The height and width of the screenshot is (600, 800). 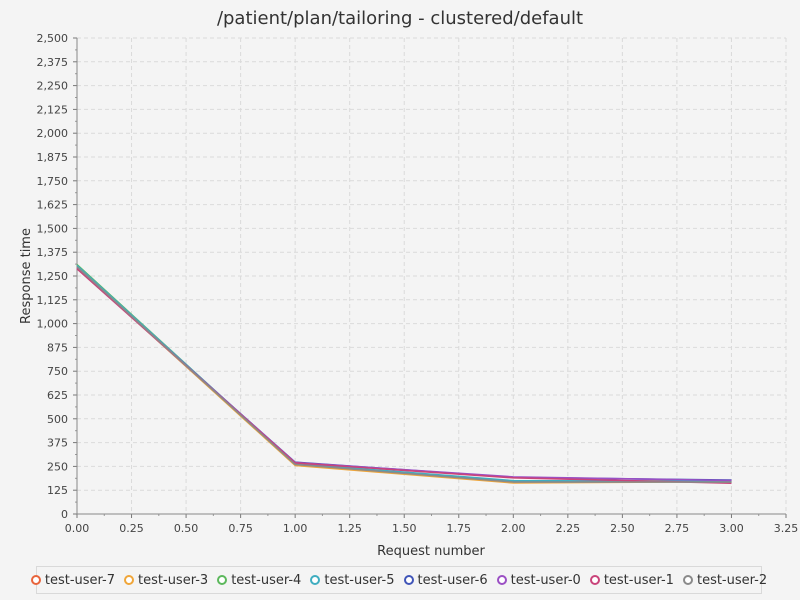 What do you see at coordinates (677, 528) in the screenshot?
I see `x-tick-label: 2.75` at bounding box center [677, 528].